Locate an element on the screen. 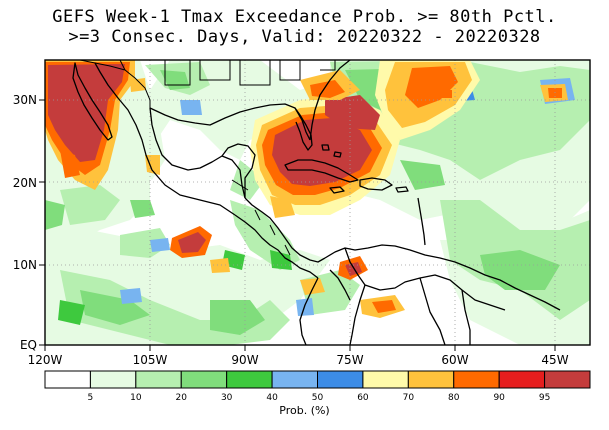 This screenshot has height=430, width=609. colorbar-tick-label: 90 is located at coordinates (499, 398).